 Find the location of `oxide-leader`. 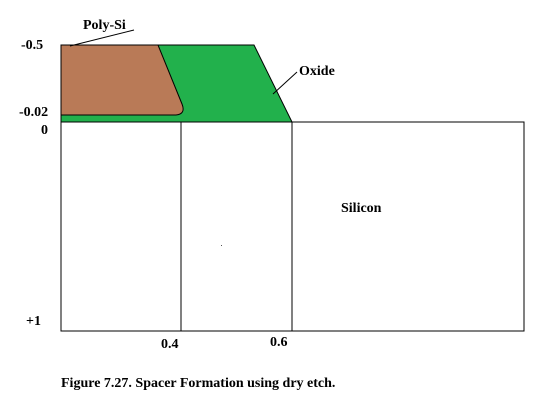

oxide-leader is located at coordinates (285, 83).